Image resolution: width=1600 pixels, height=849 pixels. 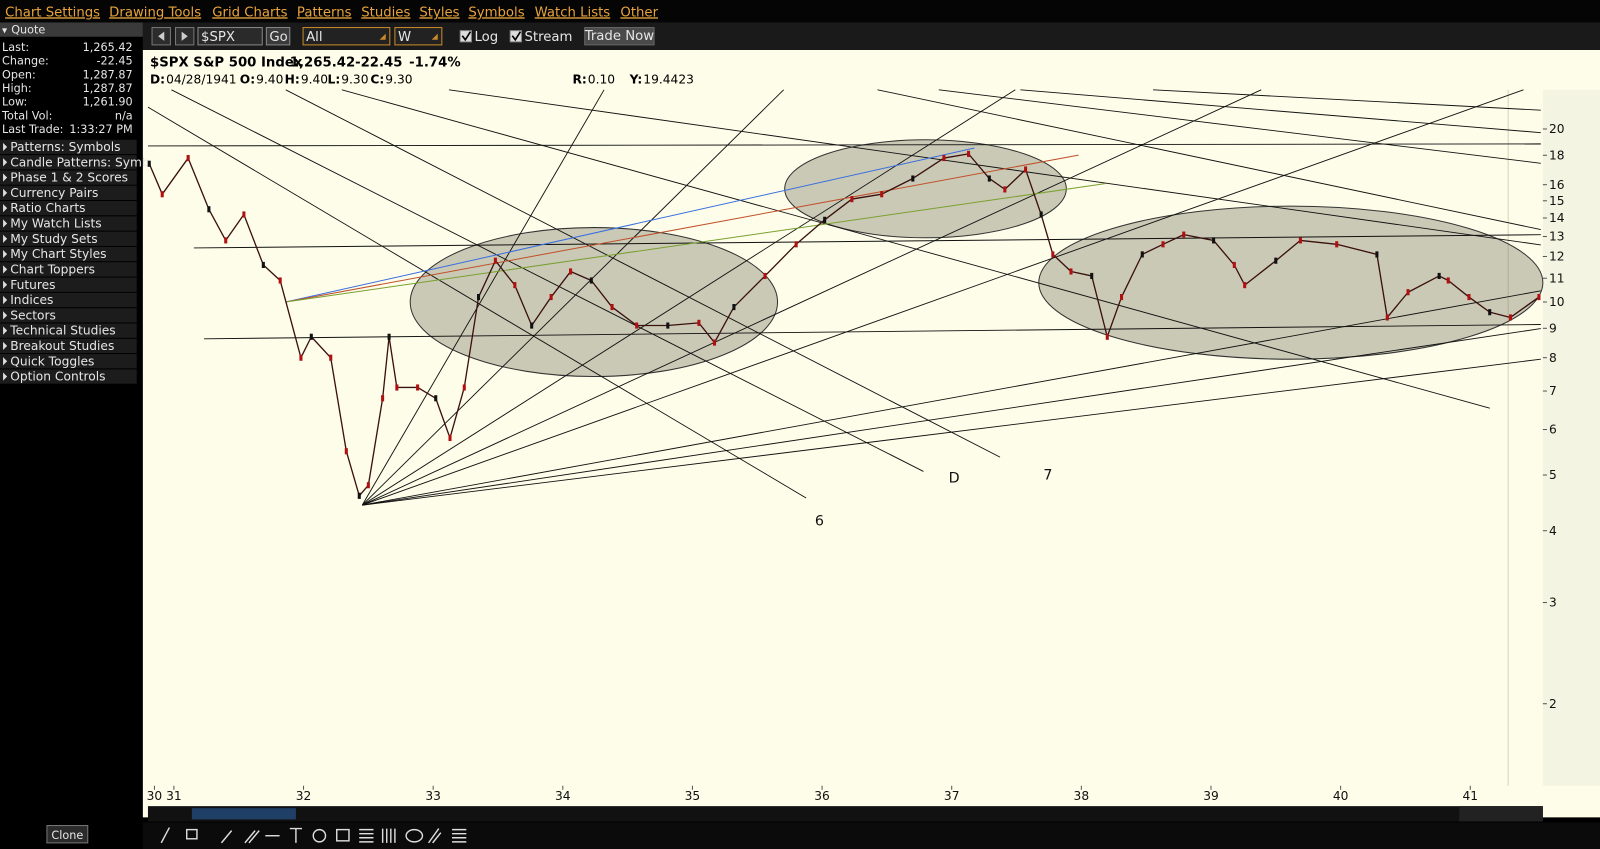 I want to click on menu-item: Other, so click(x=639, y=12).